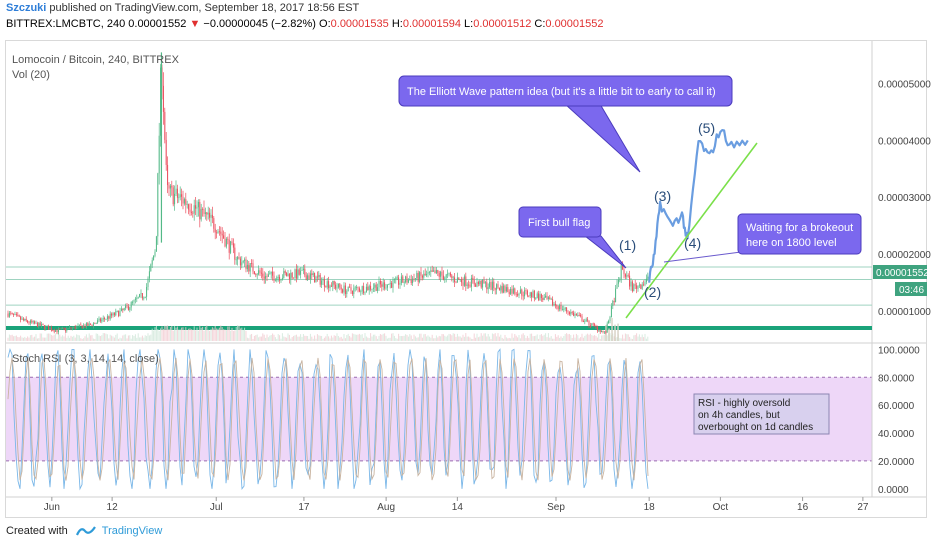 The image size is (932, 550). I want to click on rsi-note, so click(761, 414).